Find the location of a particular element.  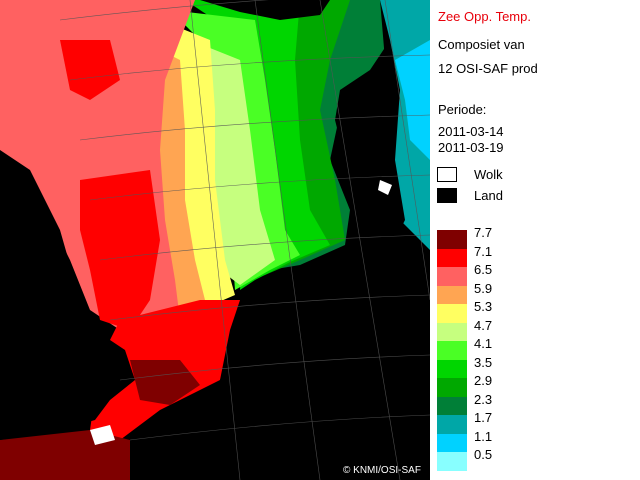

land-denmark is located at coordinates (370, 145).